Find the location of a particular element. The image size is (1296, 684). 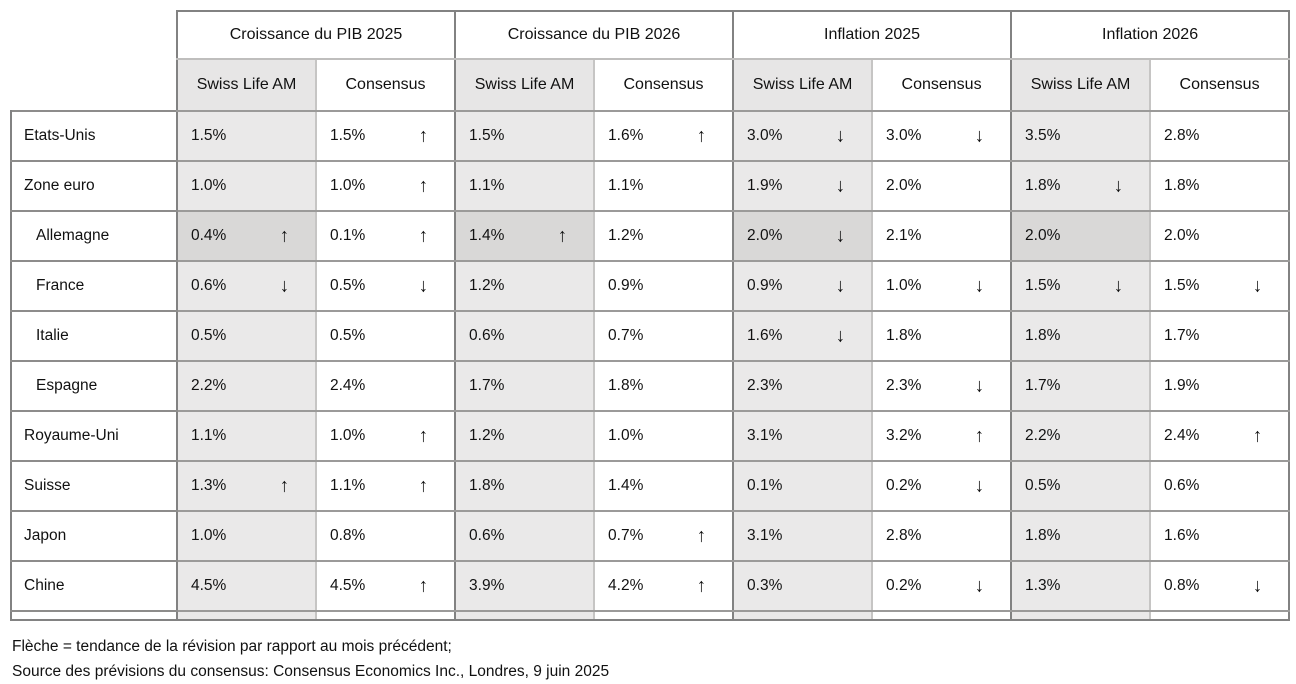

value-cell-gdp2026-consensus: 4.2% ↑ is located at coordinates (664, 586).